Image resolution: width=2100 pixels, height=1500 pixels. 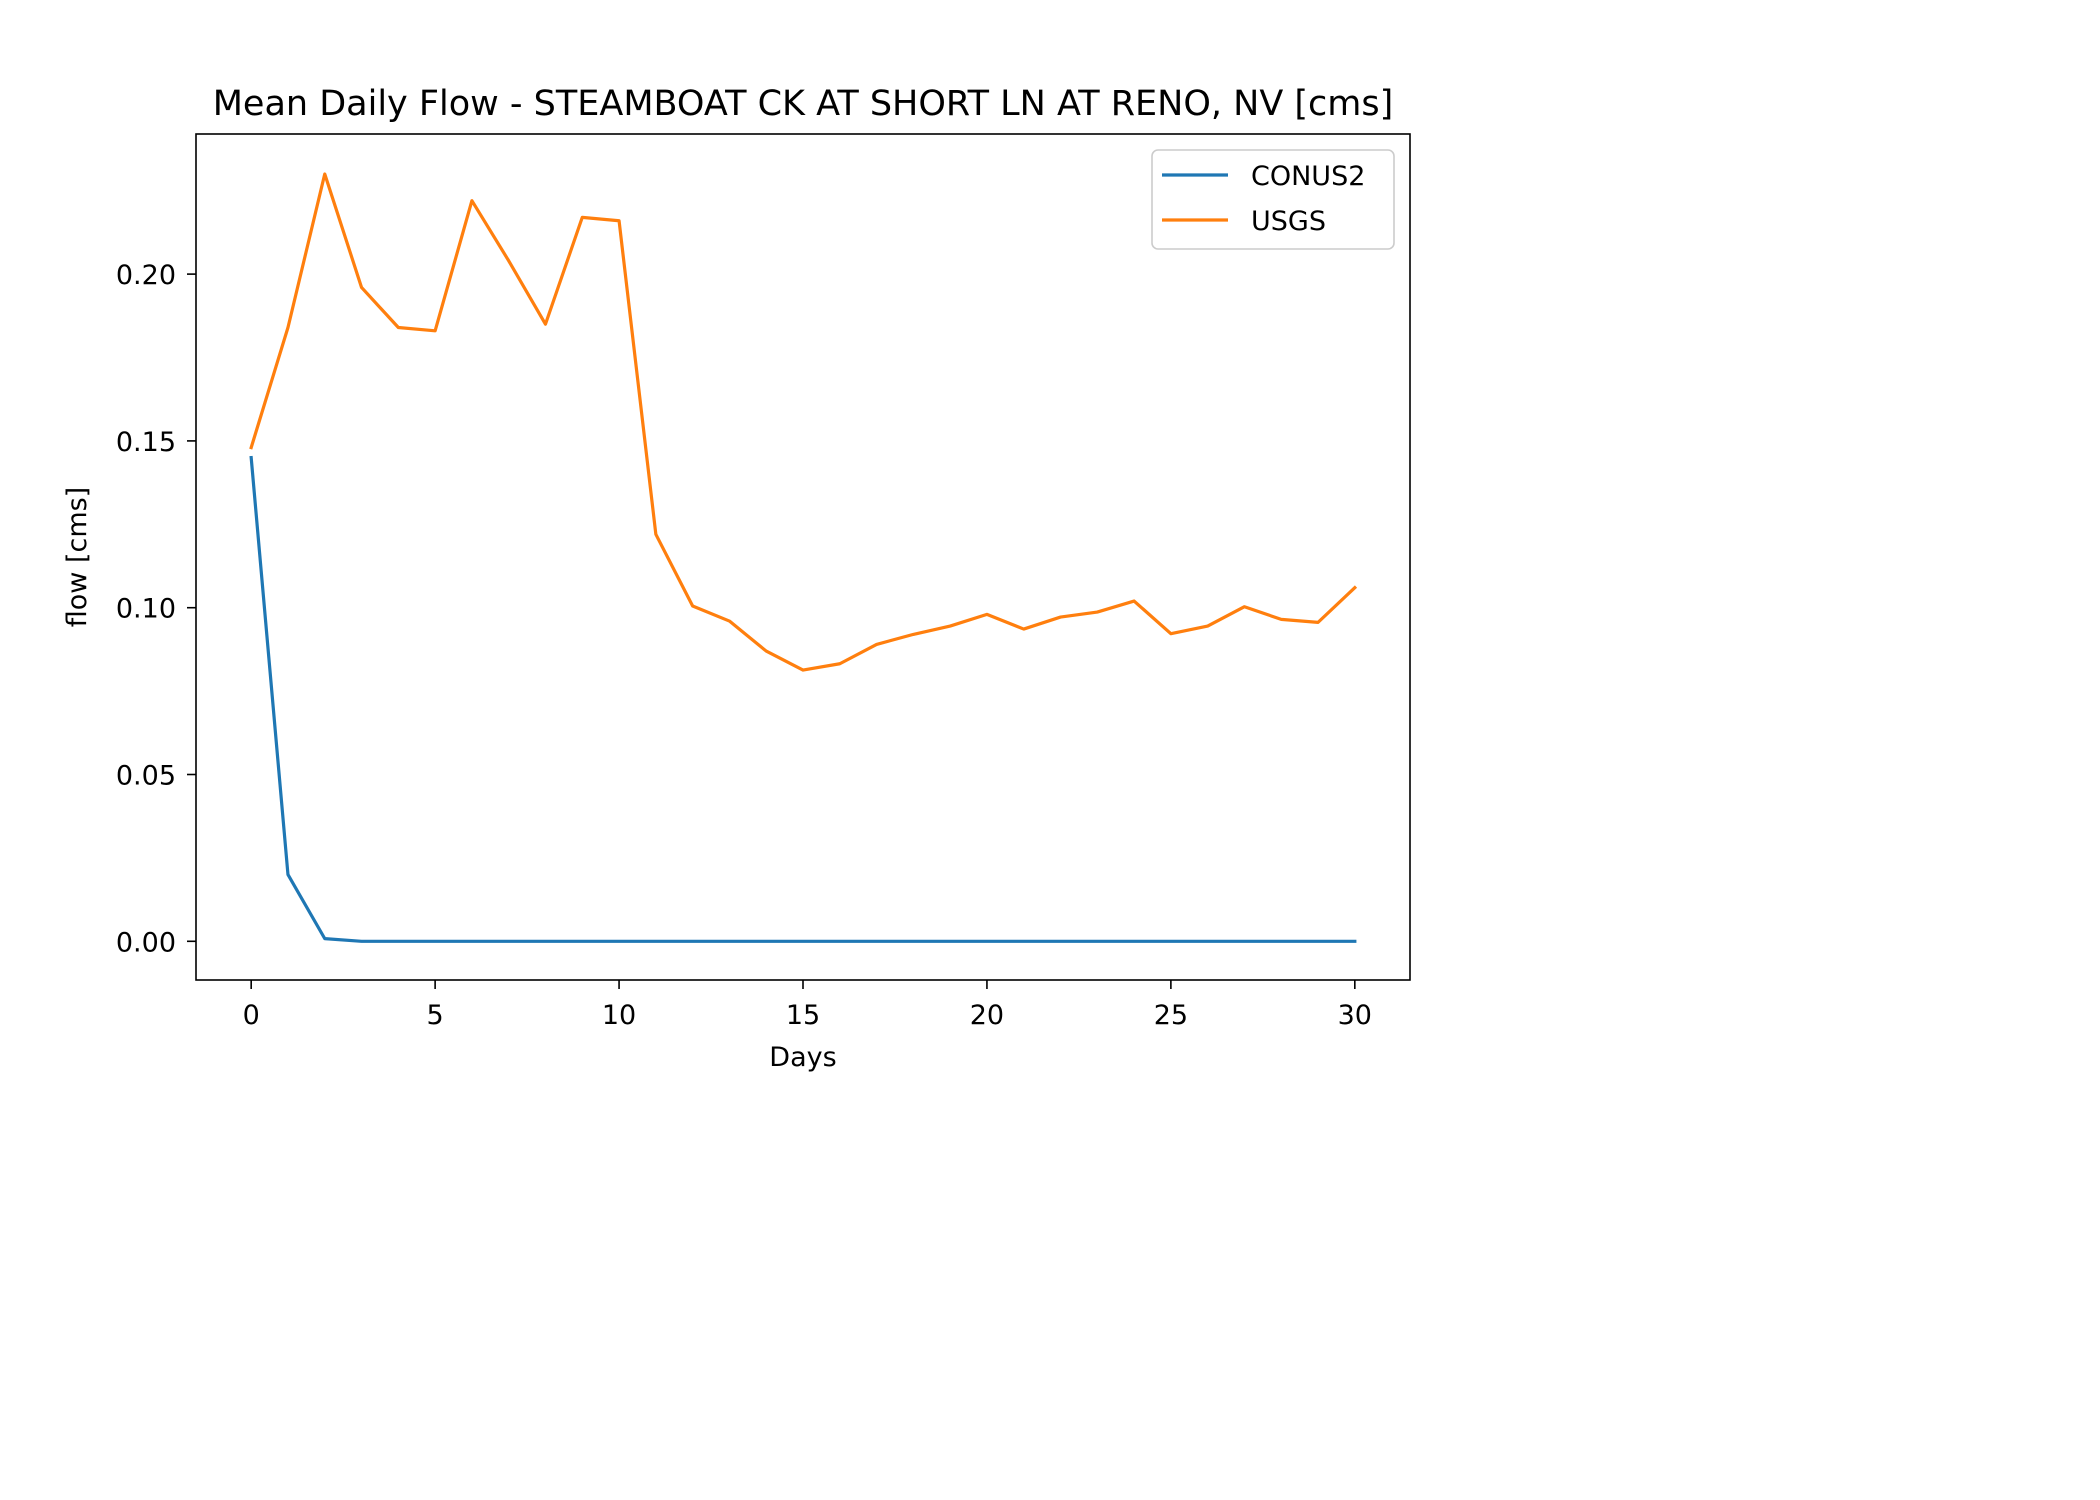 What do you see at coordinates (987, 1015) in the screenshot?
I see `x-tick-label: 20` at bounding box center [987, 1015].